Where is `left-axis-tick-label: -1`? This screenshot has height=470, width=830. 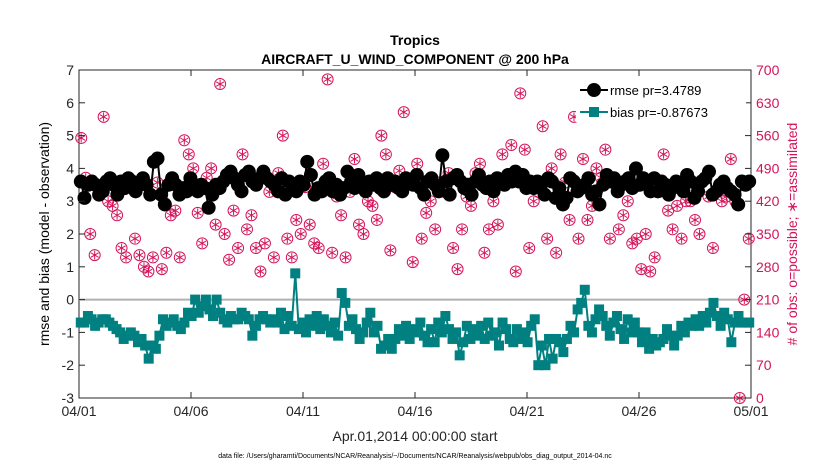
left-axis-tick-label: -1 is located at coordinates (68, 332).